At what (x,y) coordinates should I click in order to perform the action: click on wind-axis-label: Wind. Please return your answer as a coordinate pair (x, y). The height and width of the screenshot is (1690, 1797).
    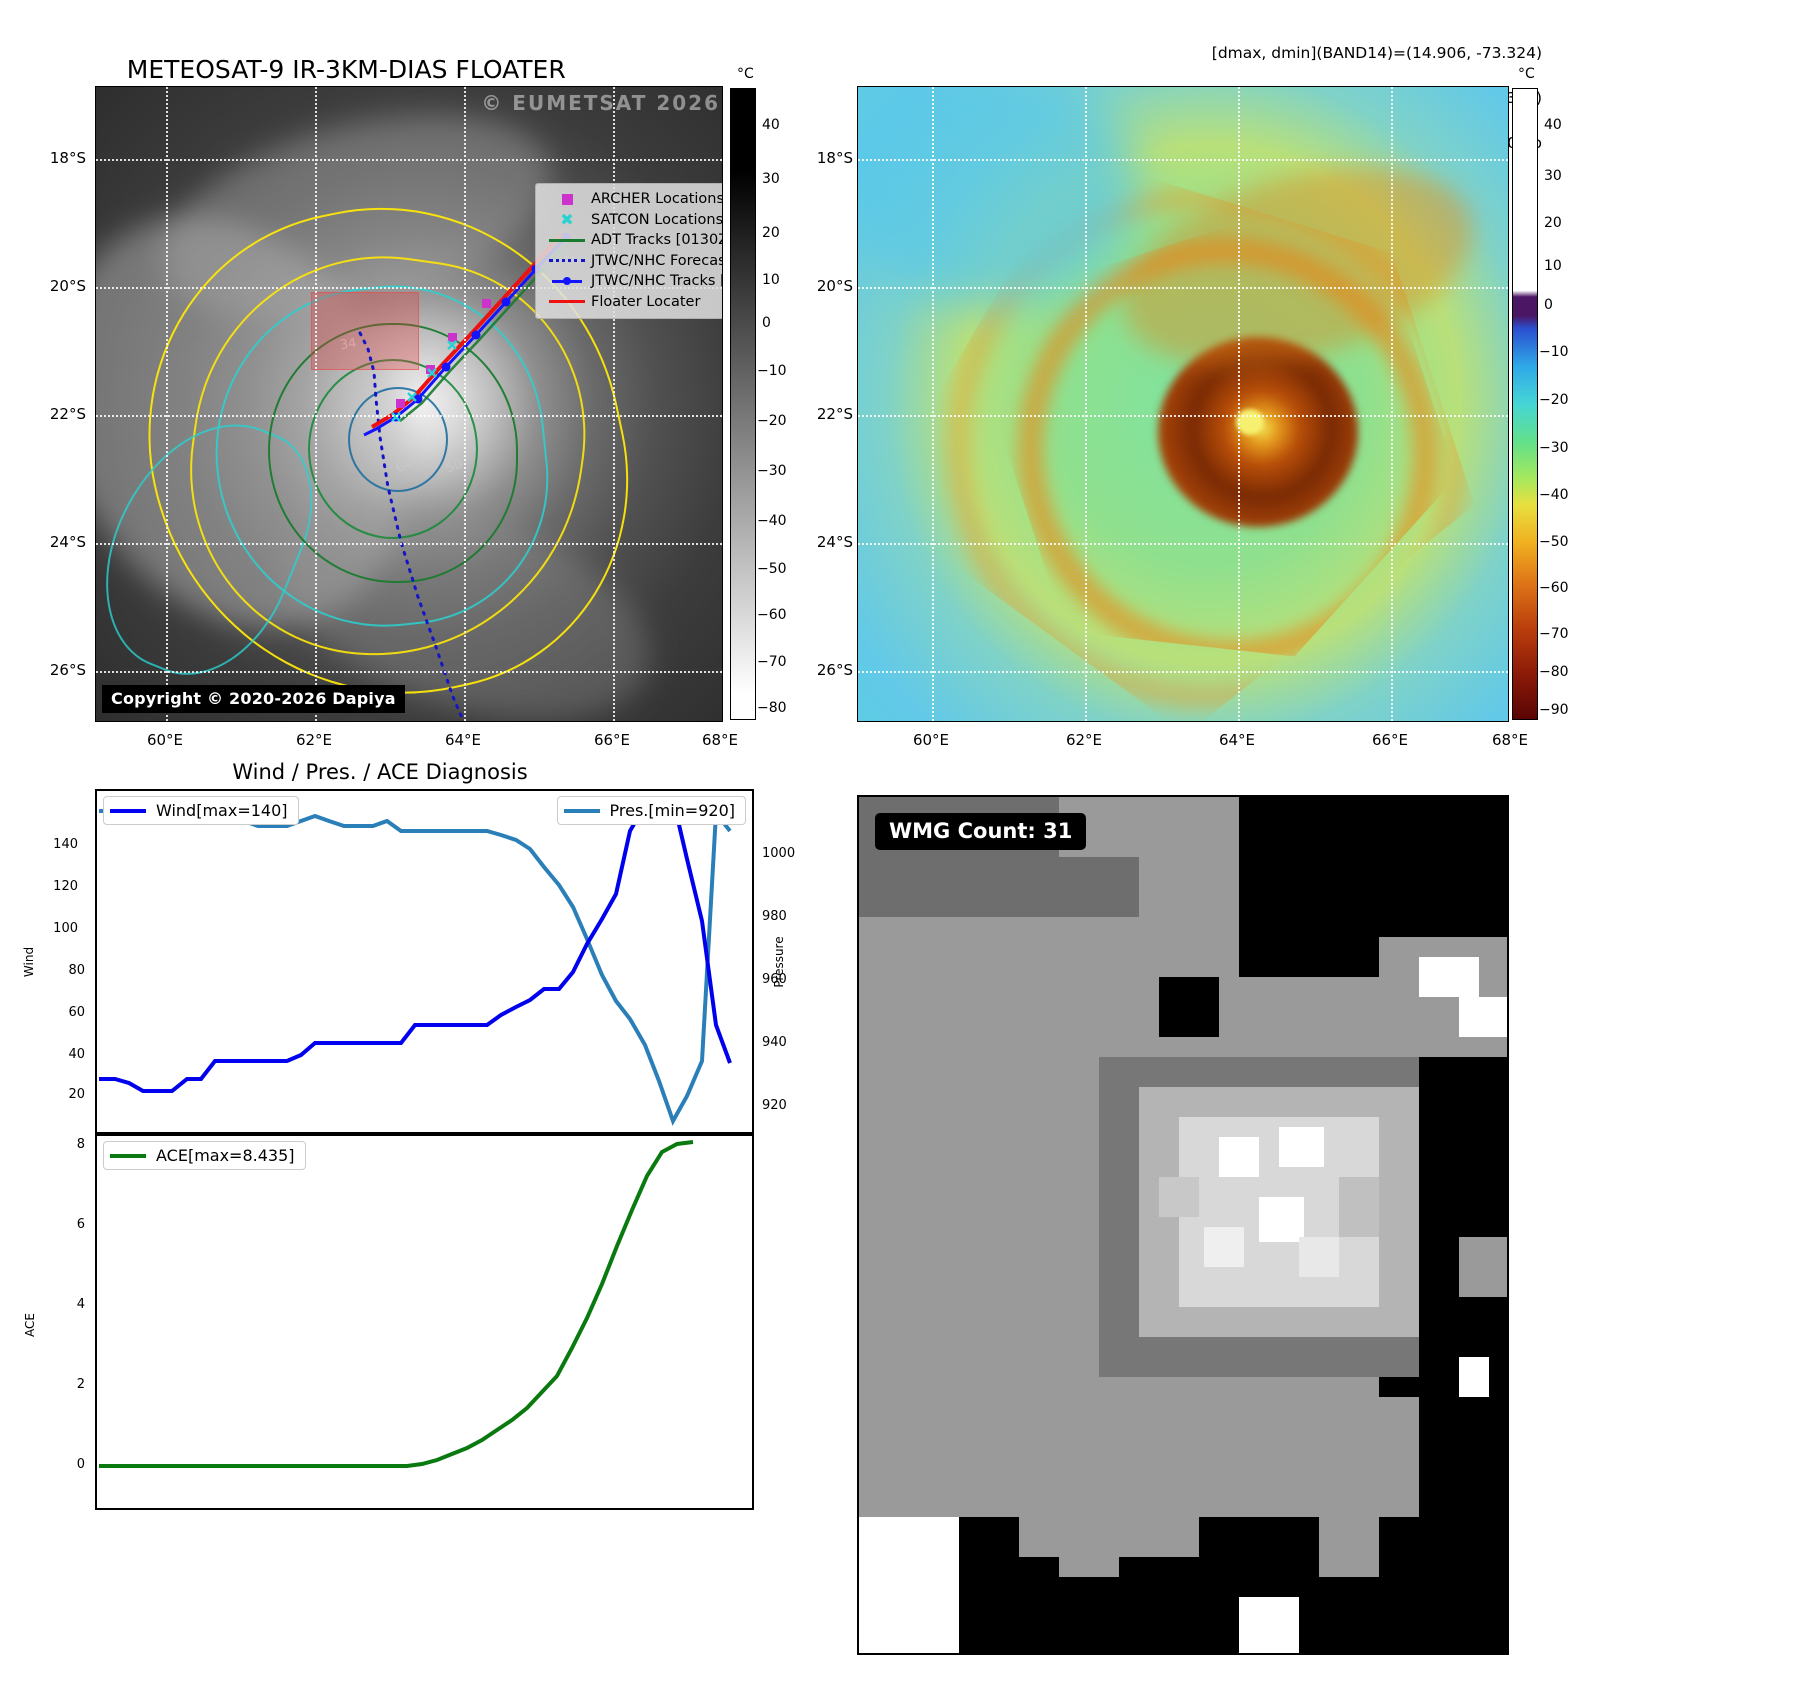
    Looking at the image, I should click on (29, 962).